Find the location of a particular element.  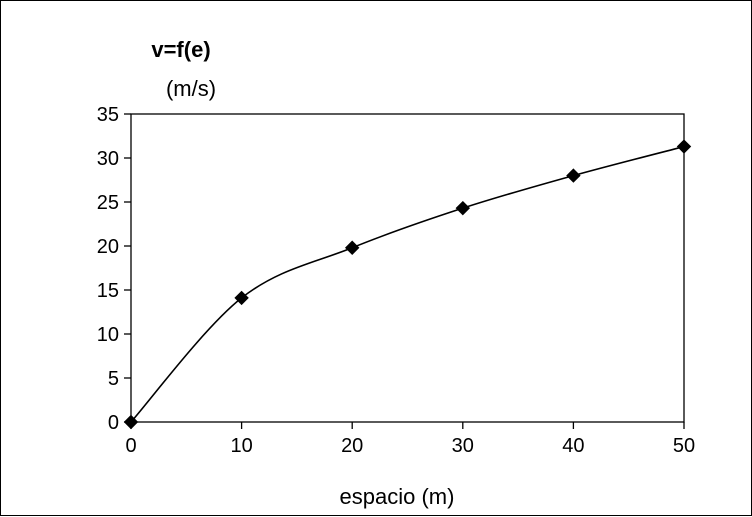

y-tick-label: 5 is located at coordinates (113, 379).